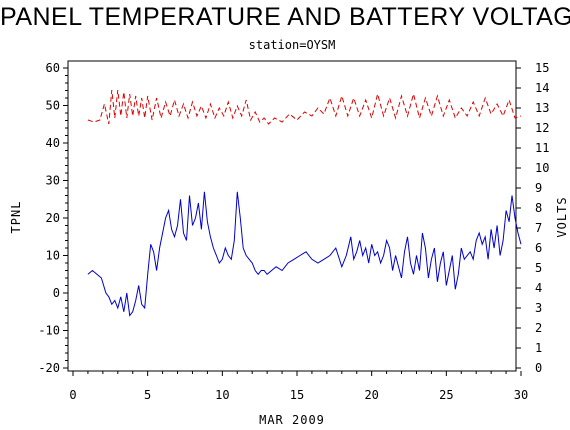 The image size is (570, 430). I want to click on left-axis: -20 -10 0 10 20 30 40 50 60, so click(53, 218).